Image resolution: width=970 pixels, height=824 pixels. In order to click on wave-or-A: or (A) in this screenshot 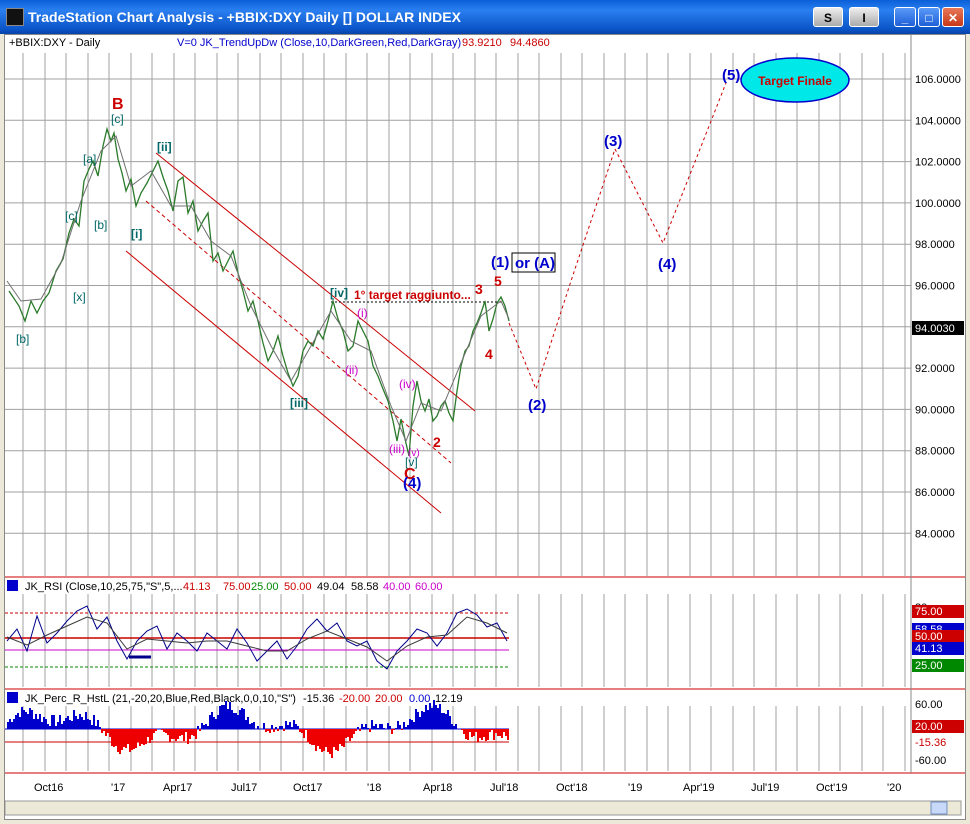, I will do `click(535, 263)`.